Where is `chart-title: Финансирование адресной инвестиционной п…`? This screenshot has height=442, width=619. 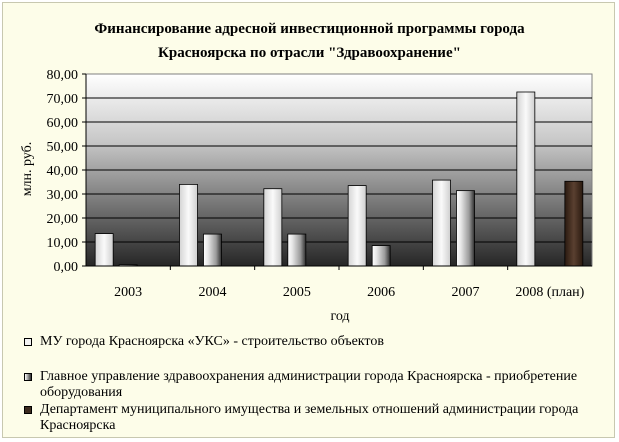 chart-title: Финансирование адресной инвестиционной п… is located at coordinates (309, 41).